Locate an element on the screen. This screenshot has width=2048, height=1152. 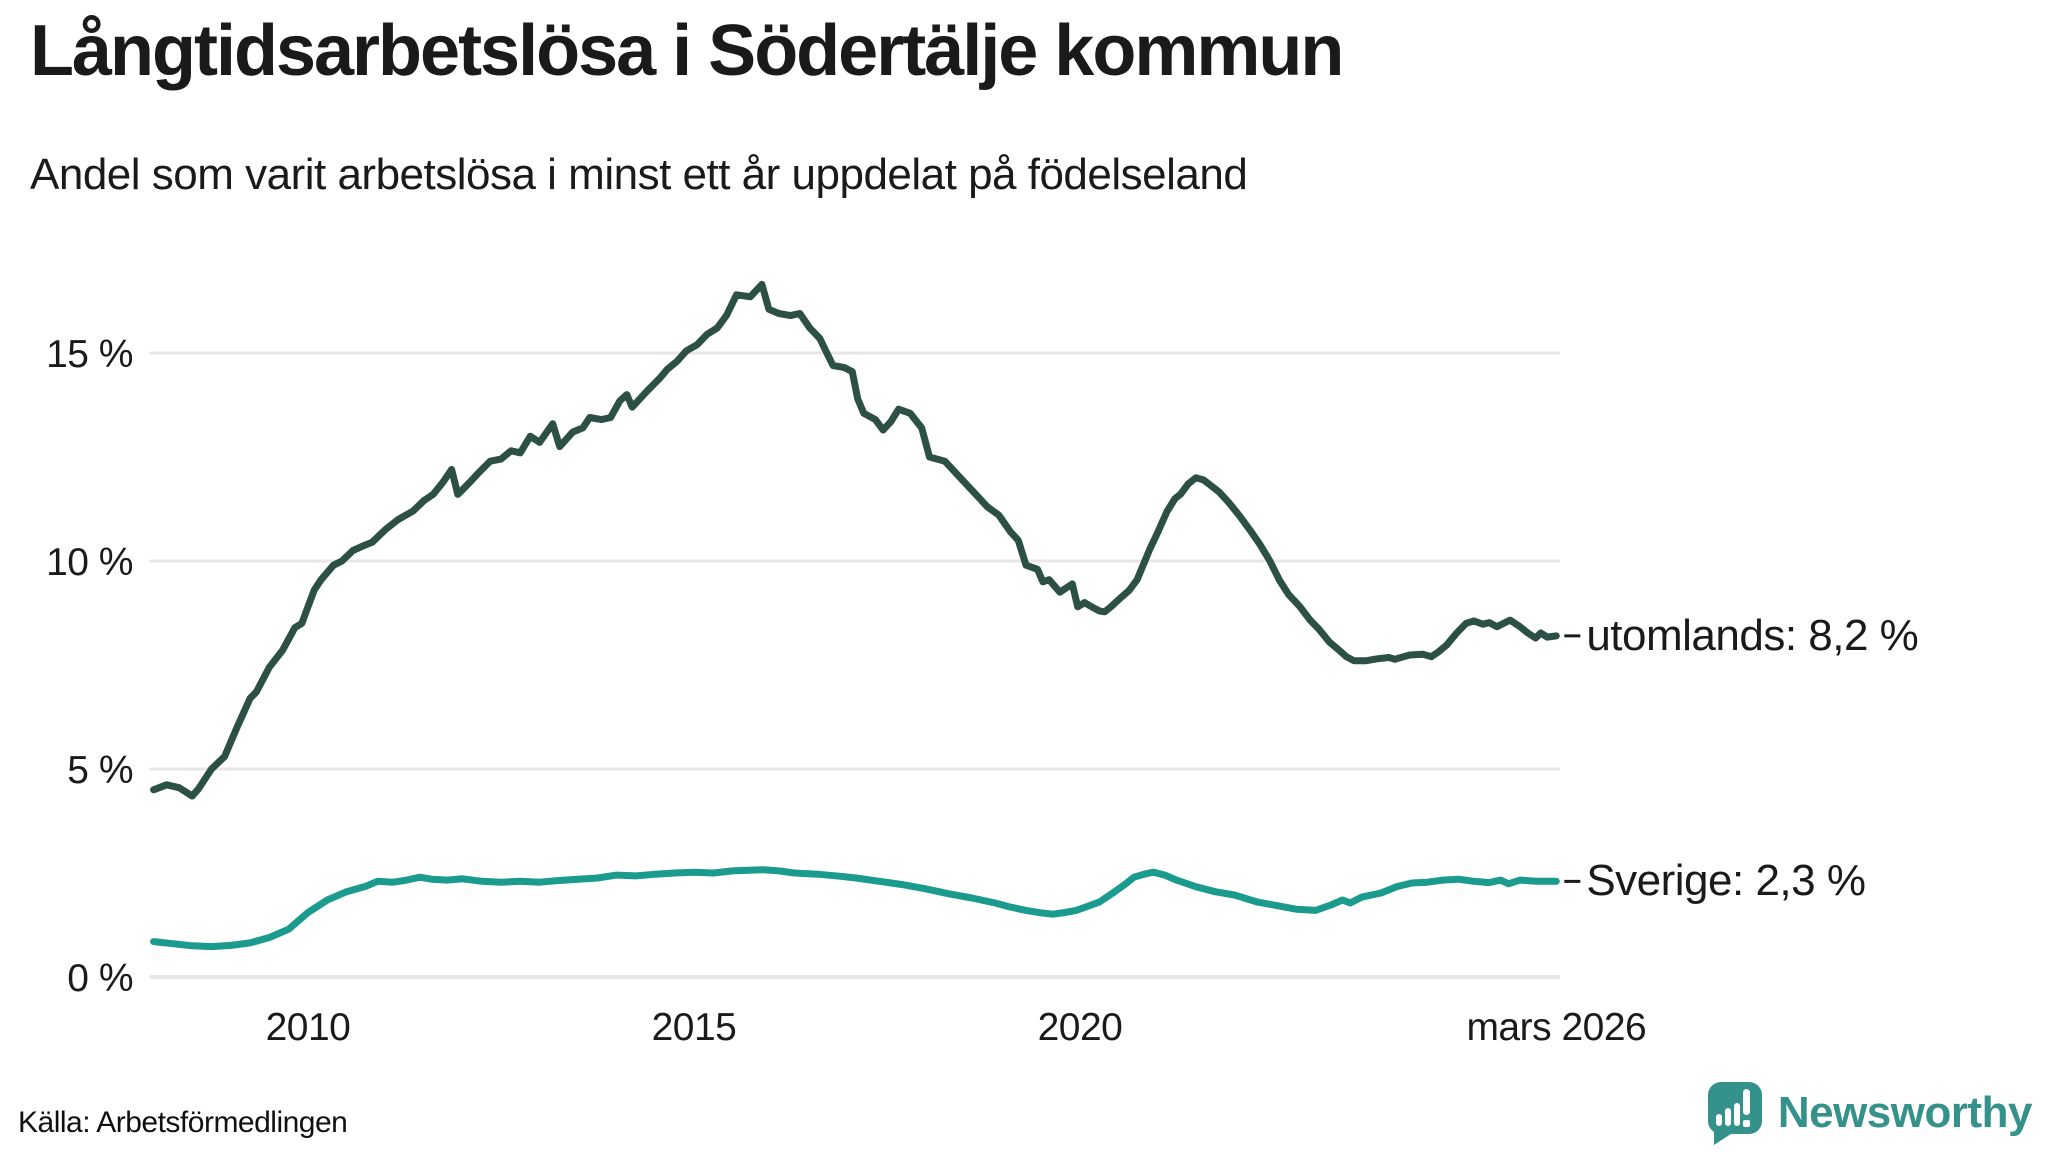
series-end-label-sverige: Sverige: 2,3 % is located at coordinates (1726, 881).